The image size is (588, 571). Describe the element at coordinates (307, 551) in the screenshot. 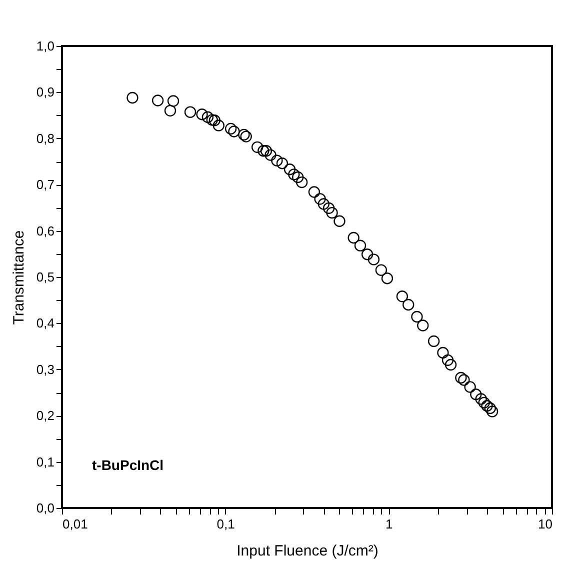

I see `x-axis-title: Input Fluence (J/cm²)` at that location.